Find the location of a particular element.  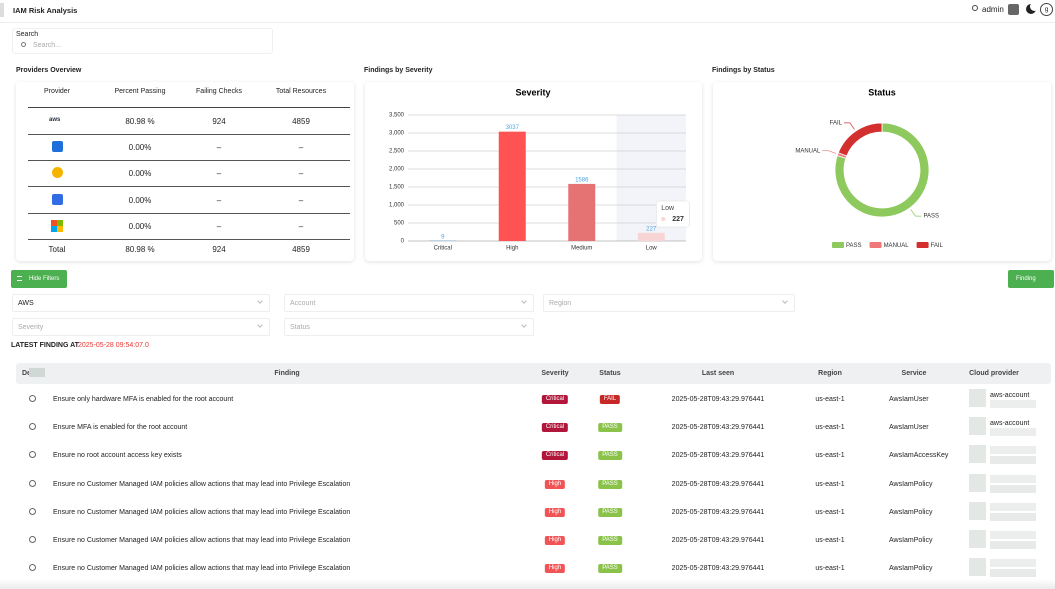

y-tick-label: 2,500 is located at coordinates (397, 152).